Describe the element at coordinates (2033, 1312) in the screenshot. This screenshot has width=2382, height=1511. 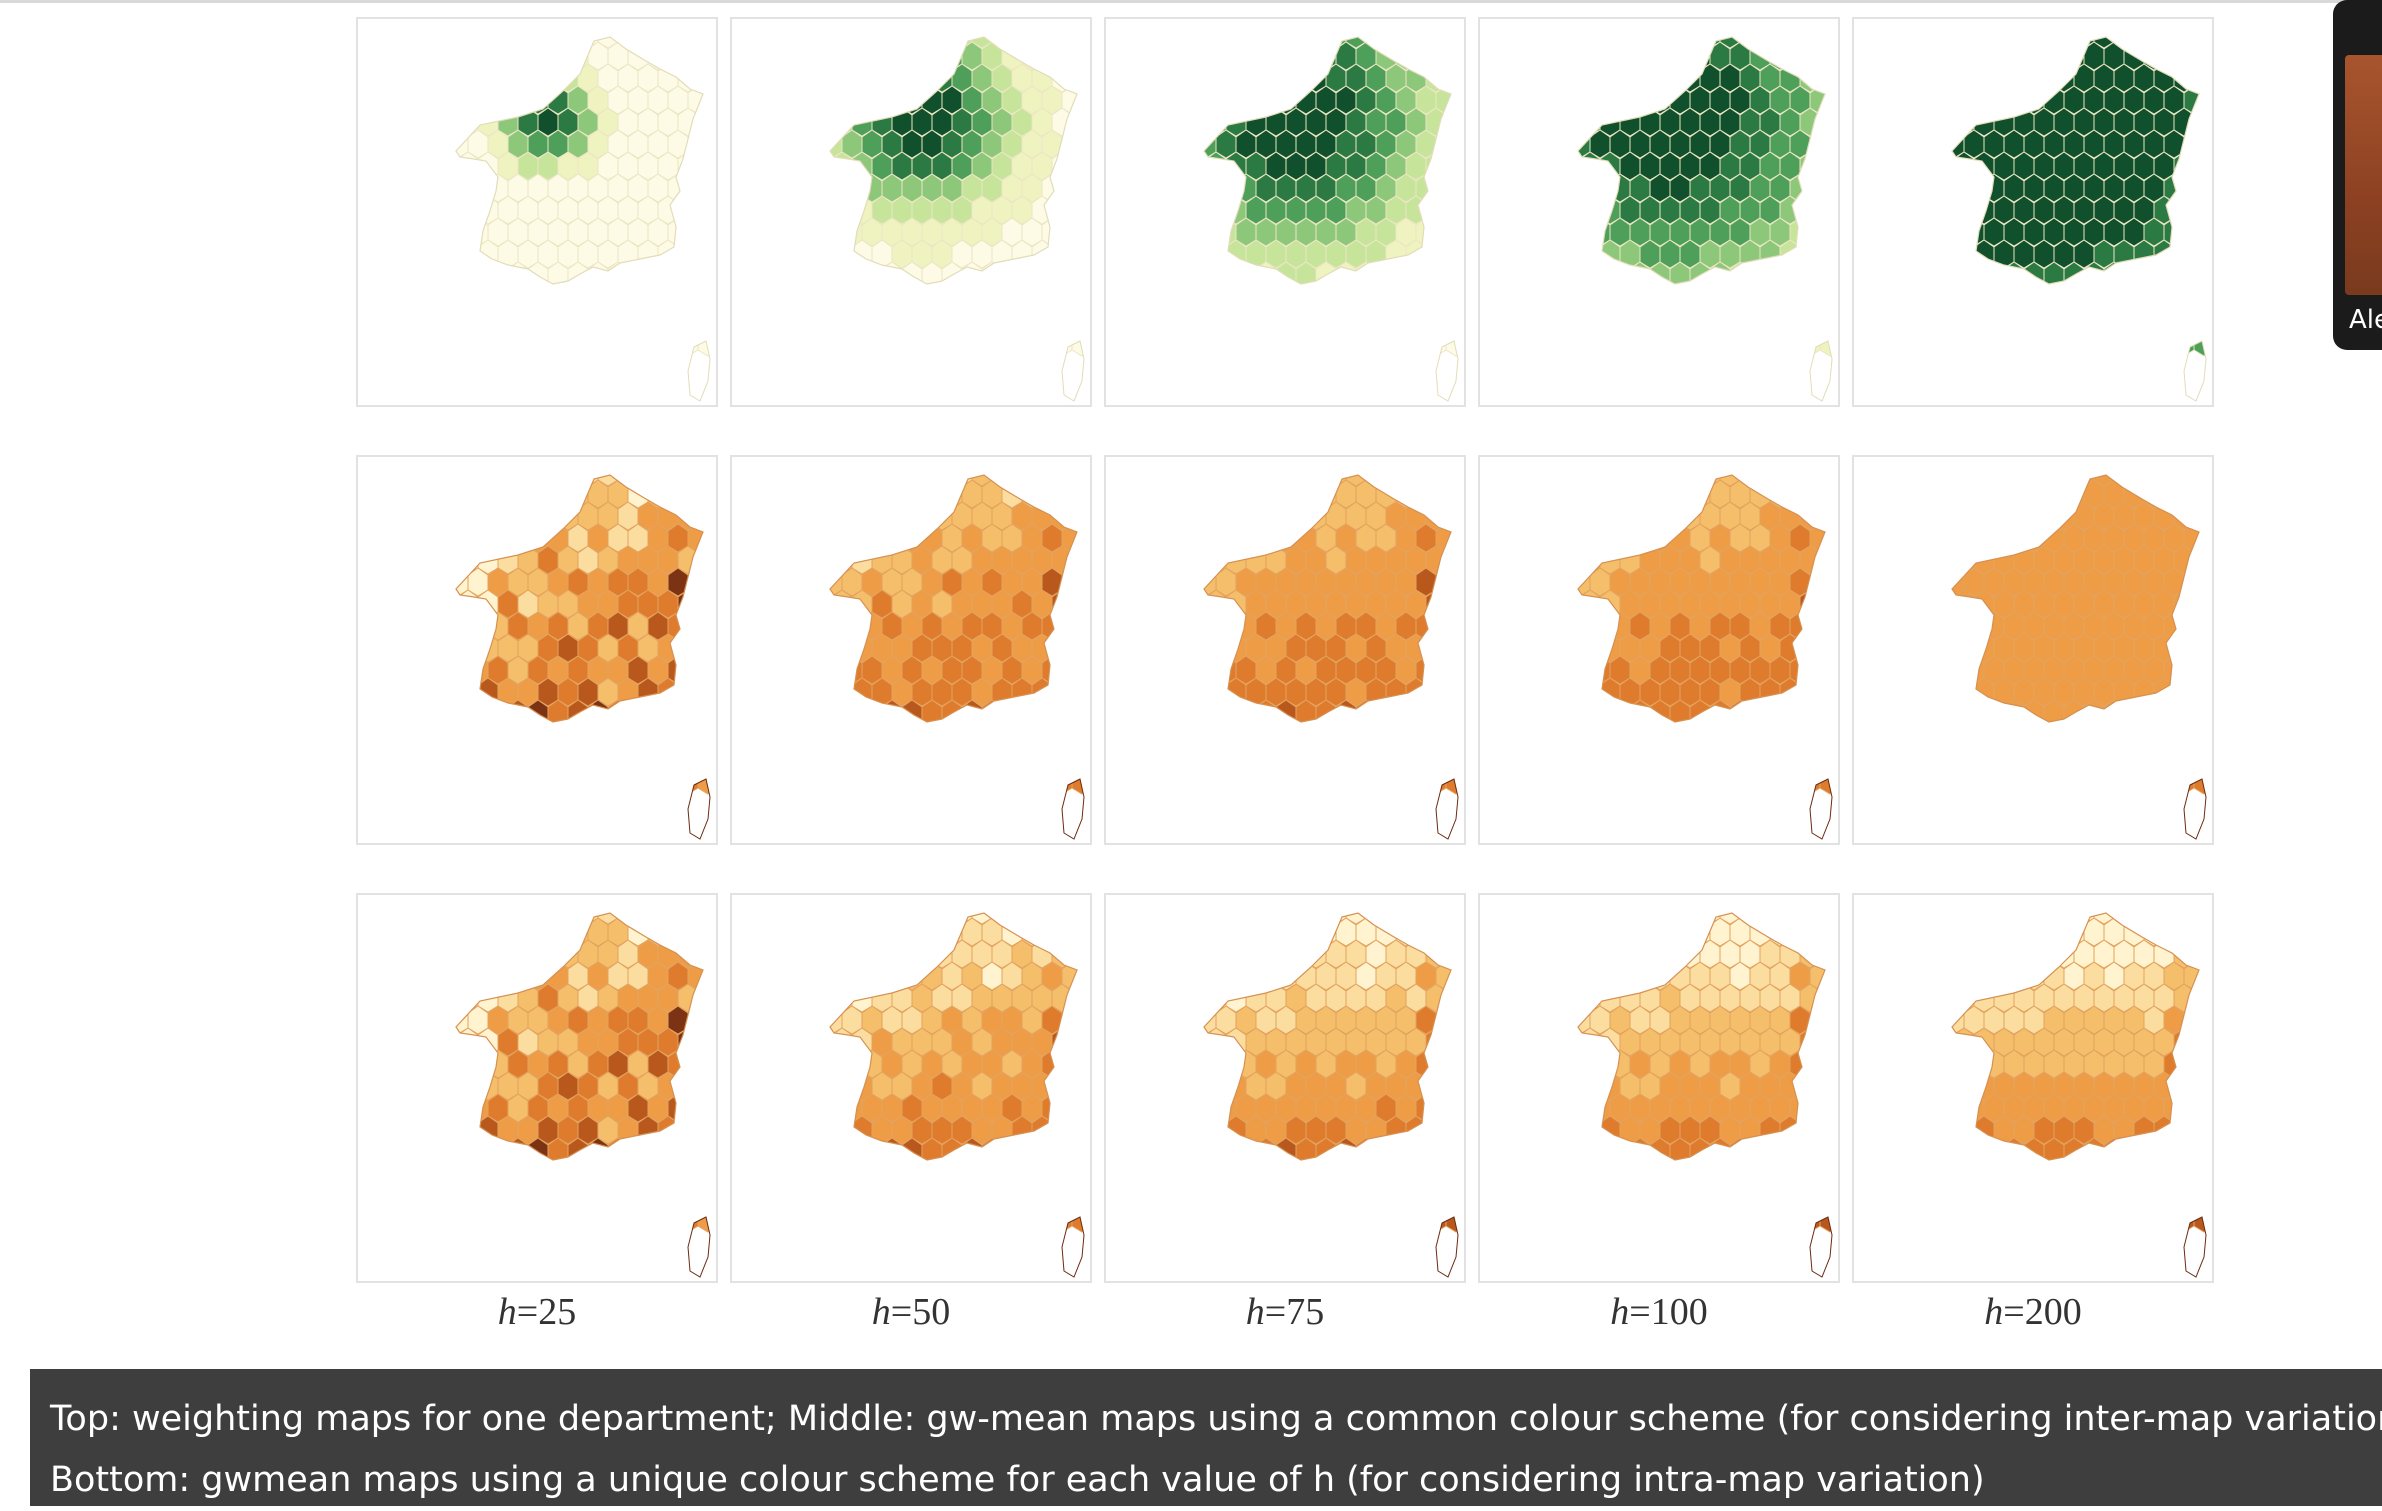
I see `bandwidth-label-200: h=200` at that location.